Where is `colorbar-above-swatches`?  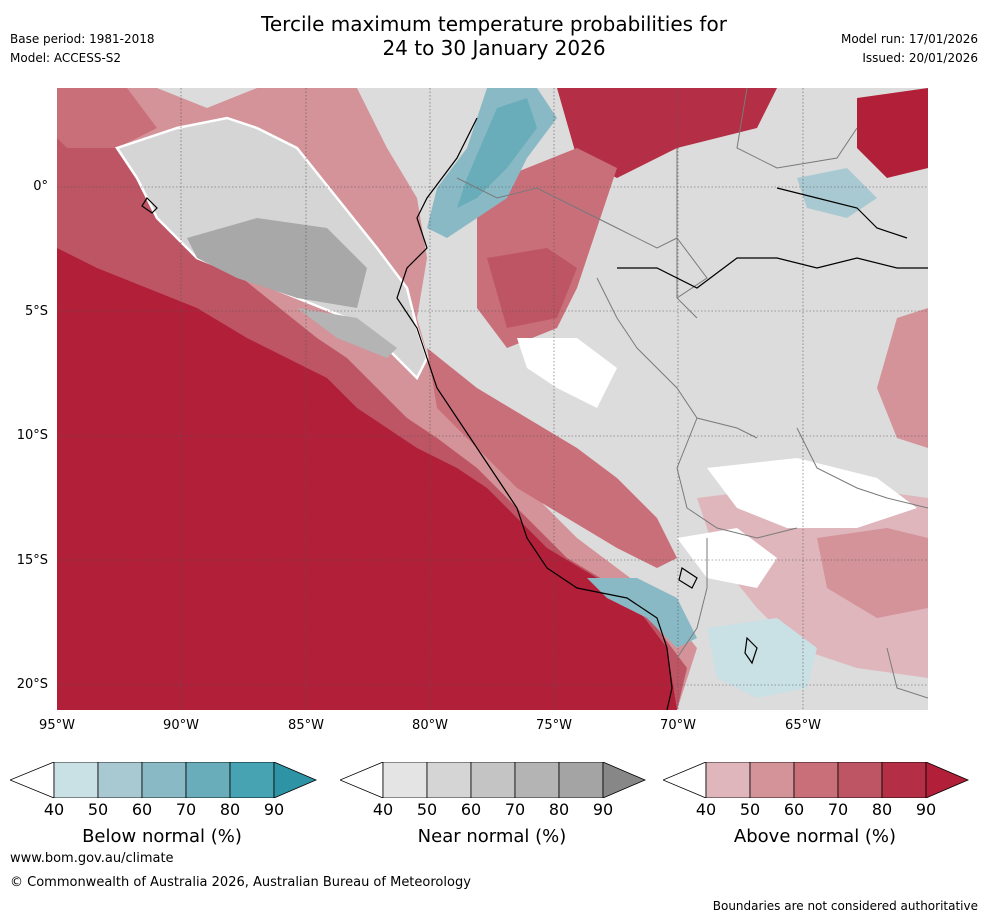 colorbar-above-swatches is located at coordinates (816, 780).